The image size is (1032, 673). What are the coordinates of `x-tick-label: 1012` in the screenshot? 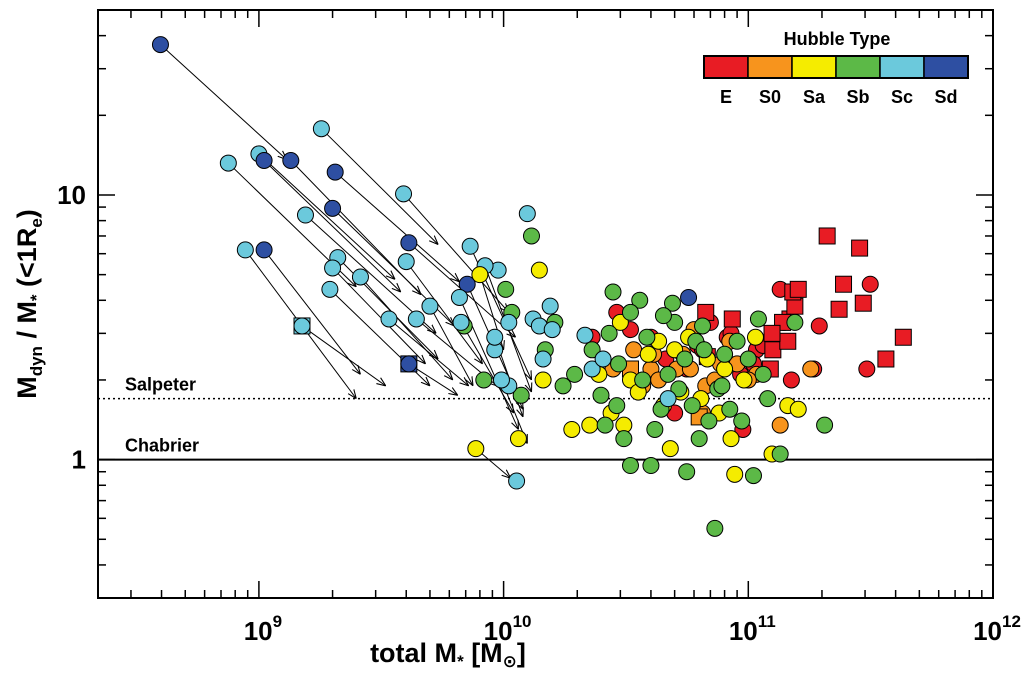 It's located at (997, 629).